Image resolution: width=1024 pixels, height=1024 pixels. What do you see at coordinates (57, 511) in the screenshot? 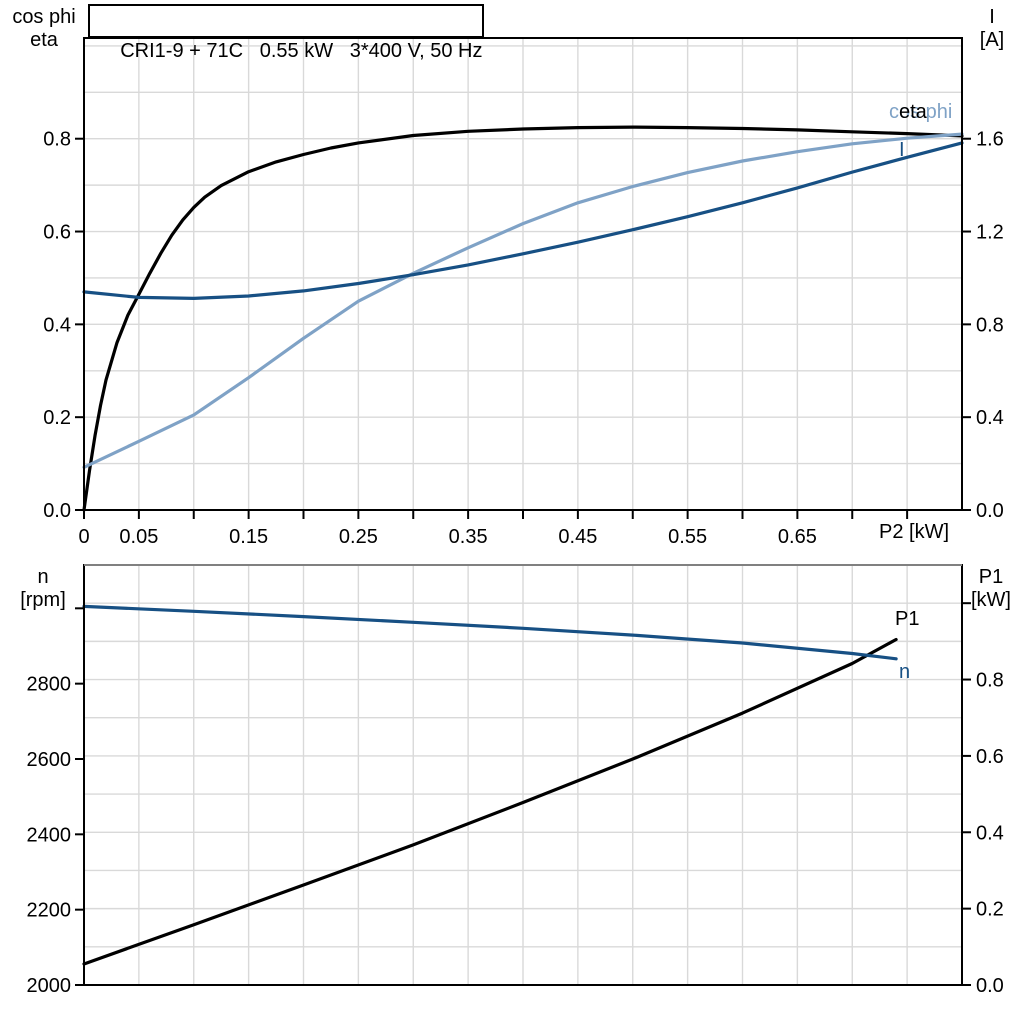
I see `left-axis-tick-label: 0.0` at bounding box center [57, 511].